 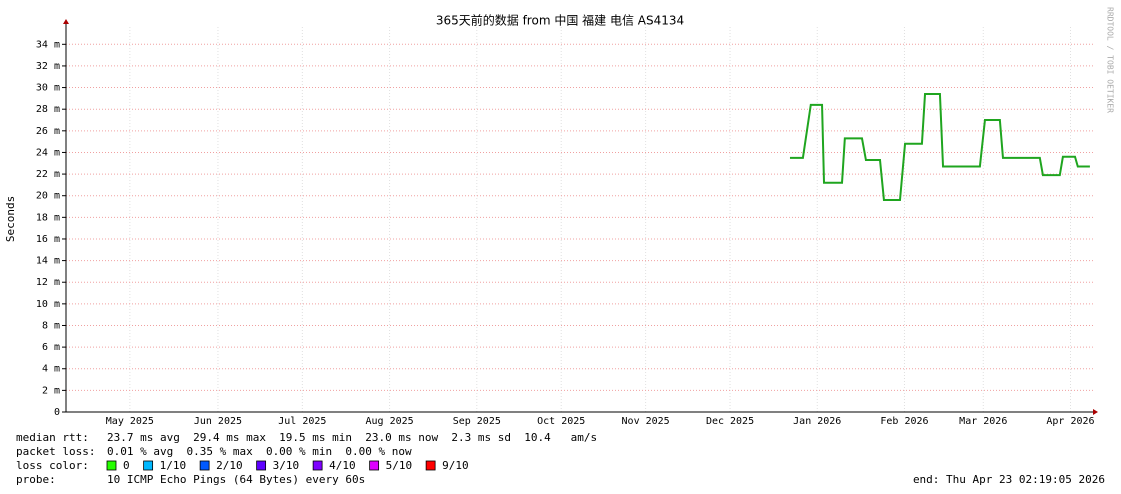 I want to click on y-tick-label: 4 m, so click(x=51, y=369).